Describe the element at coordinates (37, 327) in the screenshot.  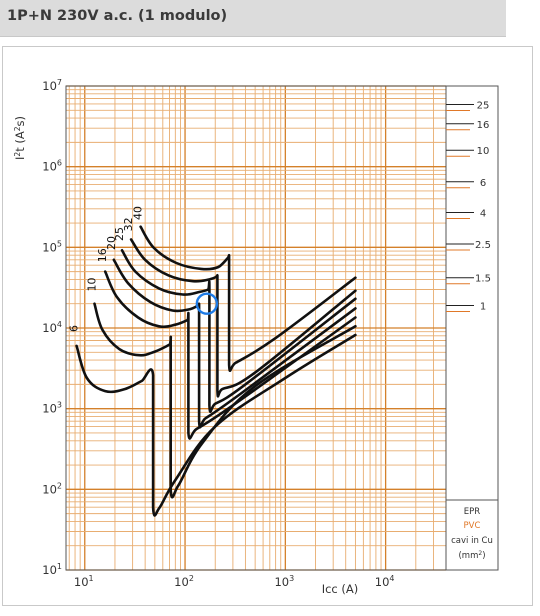
I see `y-axis: I2t (A2s) 101 102 103 104 105 106 107` at that location.